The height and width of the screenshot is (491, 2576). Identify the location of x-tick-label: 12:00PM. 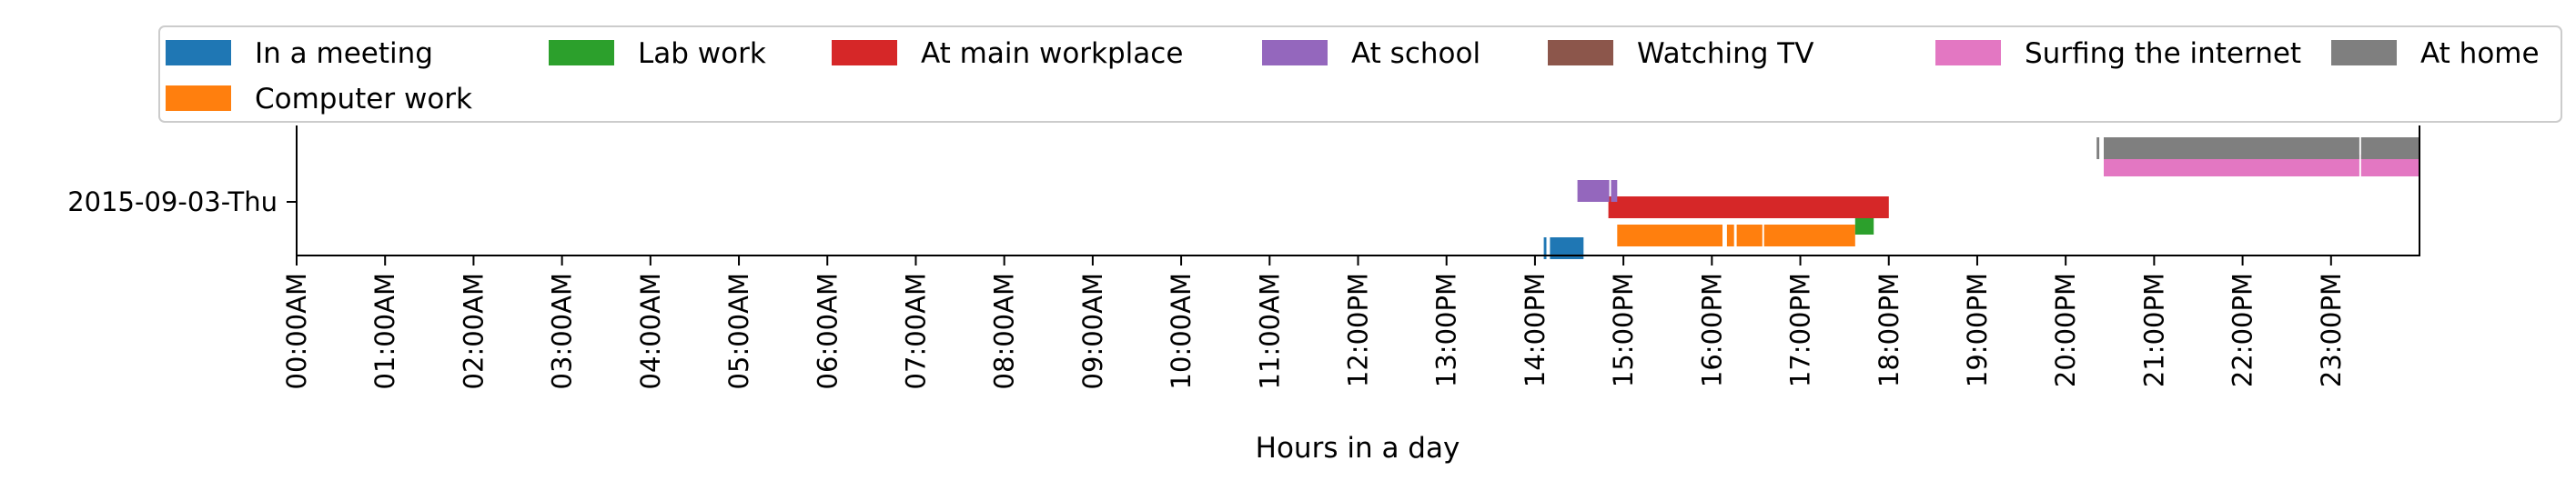
(1358, 330).